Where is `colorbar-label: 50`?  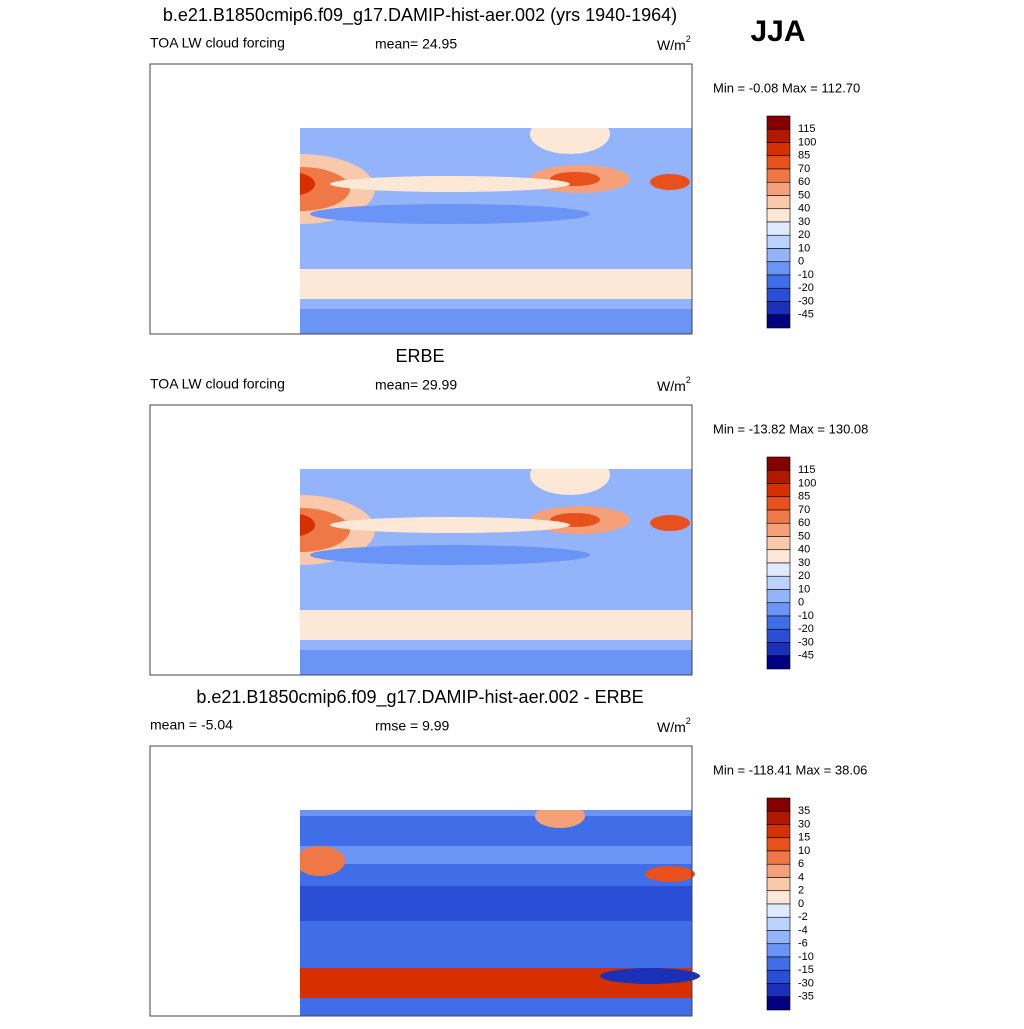
colorbar-label: 50 is located at coordinates (804, 195).